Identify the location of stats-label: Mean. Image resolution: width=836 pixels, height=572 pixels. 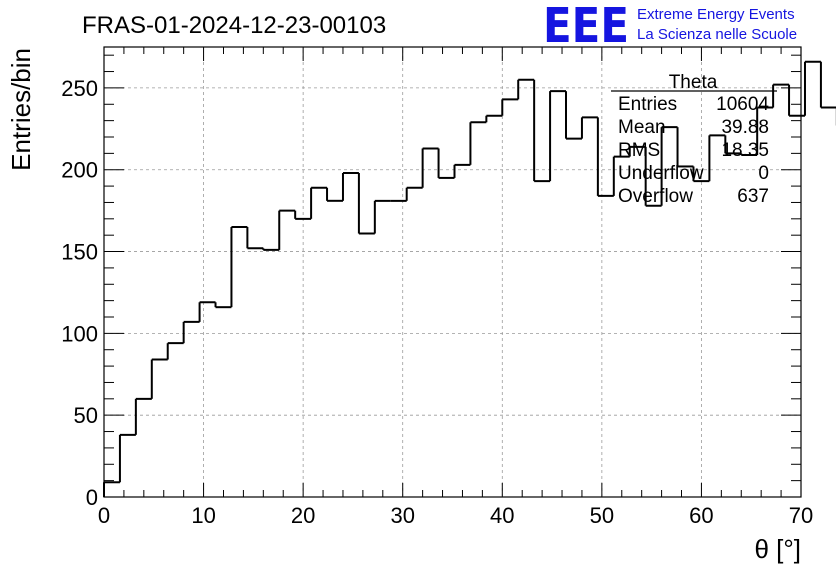
(642, 127).